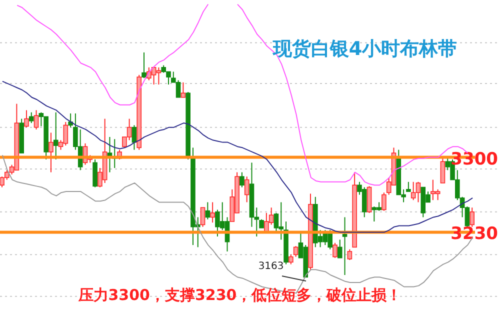 The image size is (500, 321). I want to click on annotation: 3163, so click(271, 266).